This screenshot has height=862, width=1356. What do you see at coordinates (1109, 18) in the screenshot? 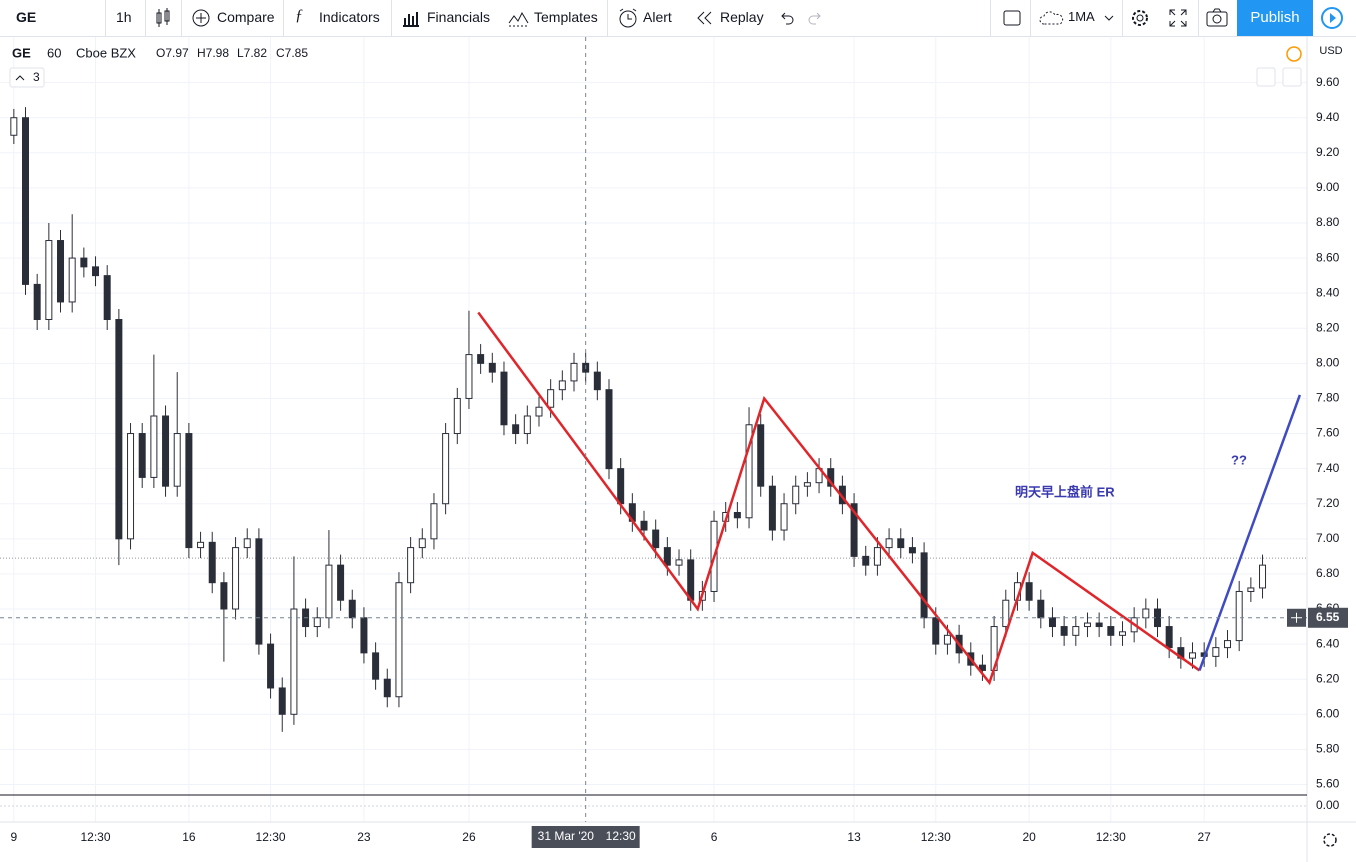
I see `chevron` at bounding box center [1109, 18].